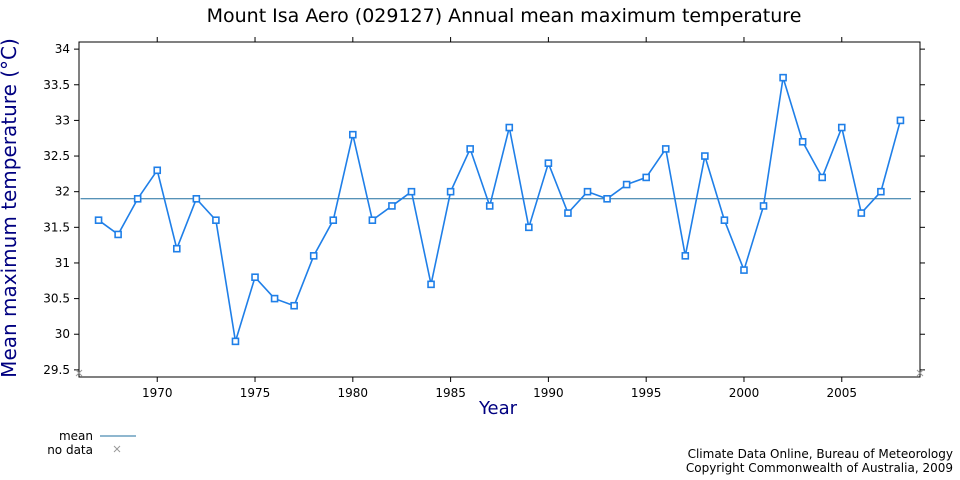  I want to click on x-tick-label: 1995, so click(646, 393).